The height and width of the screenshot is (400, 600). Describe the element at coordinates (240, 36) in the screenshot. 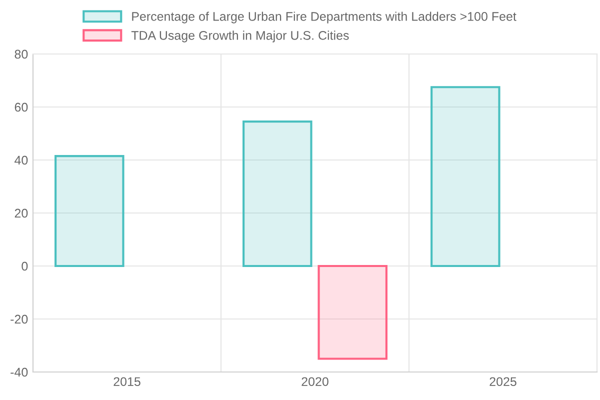

I see `legend-label: TDA Usage Growth in Major U.S. Cities` at that location.